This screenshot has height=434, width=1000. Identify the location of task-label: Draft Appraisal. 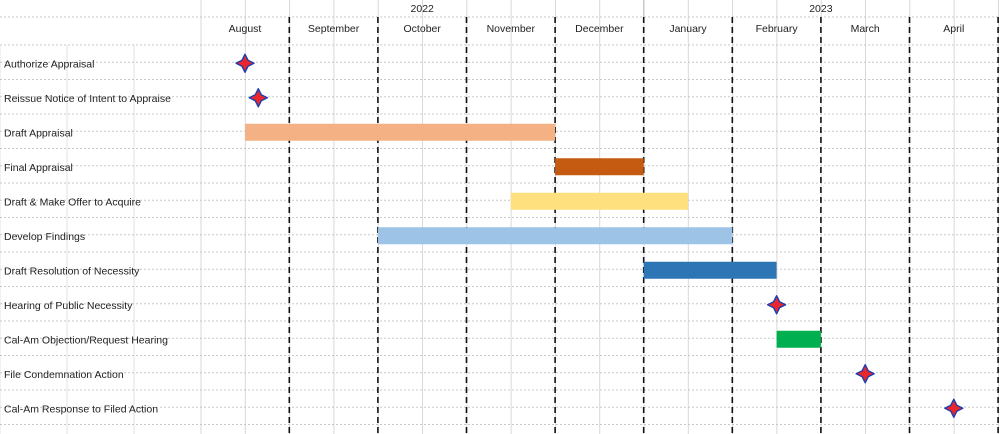
(38, 133).